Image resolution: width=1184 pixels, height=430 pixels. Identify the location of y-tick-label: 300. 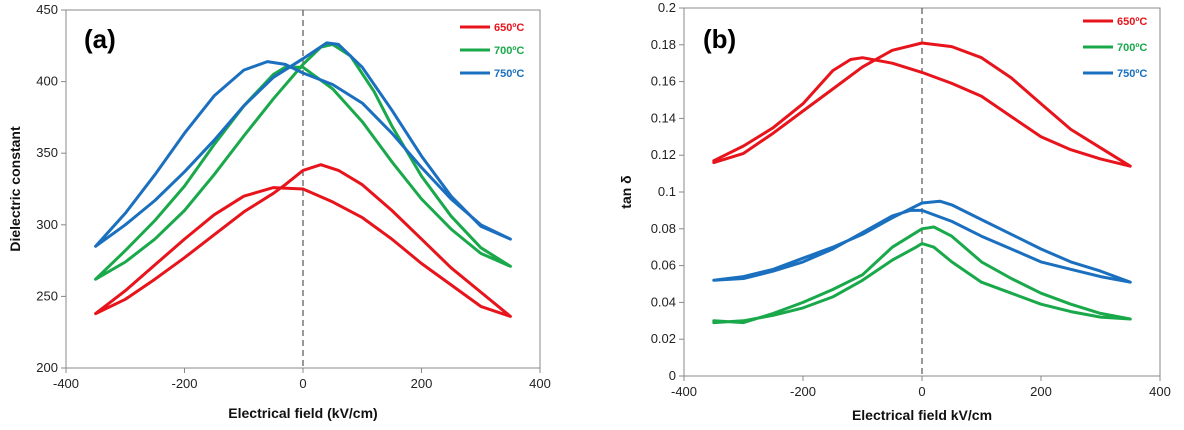
(47, 224).